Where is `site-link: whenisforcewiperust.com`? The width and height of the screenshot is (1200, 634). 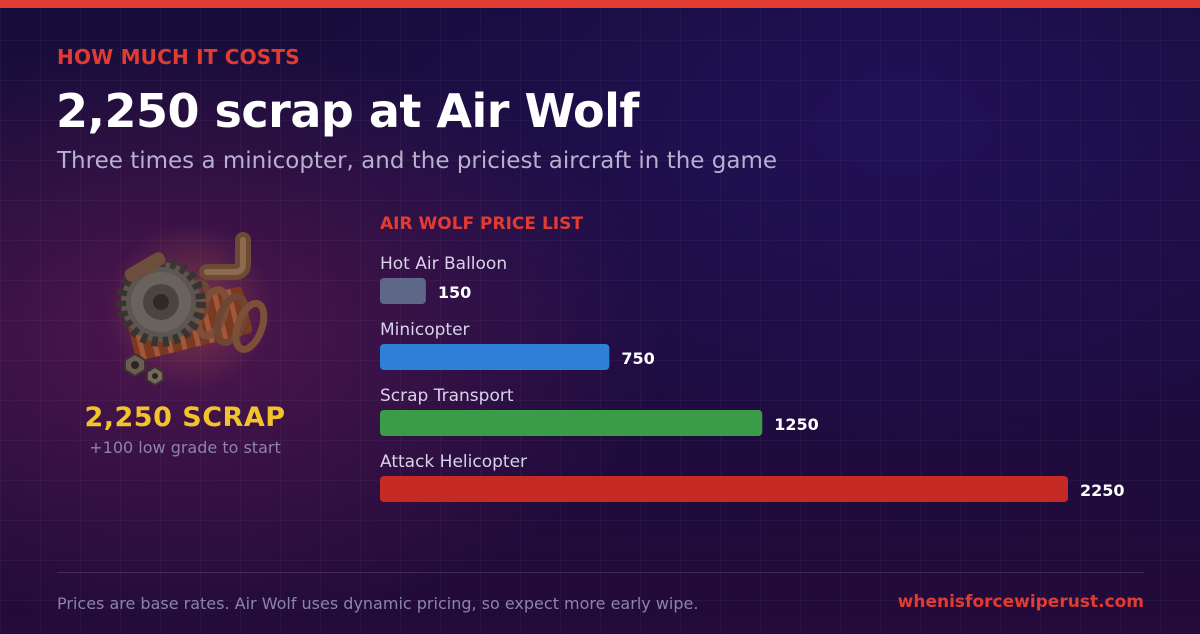
site-link: whenisforcewiperust.com is located at coordinates (1020, 602).